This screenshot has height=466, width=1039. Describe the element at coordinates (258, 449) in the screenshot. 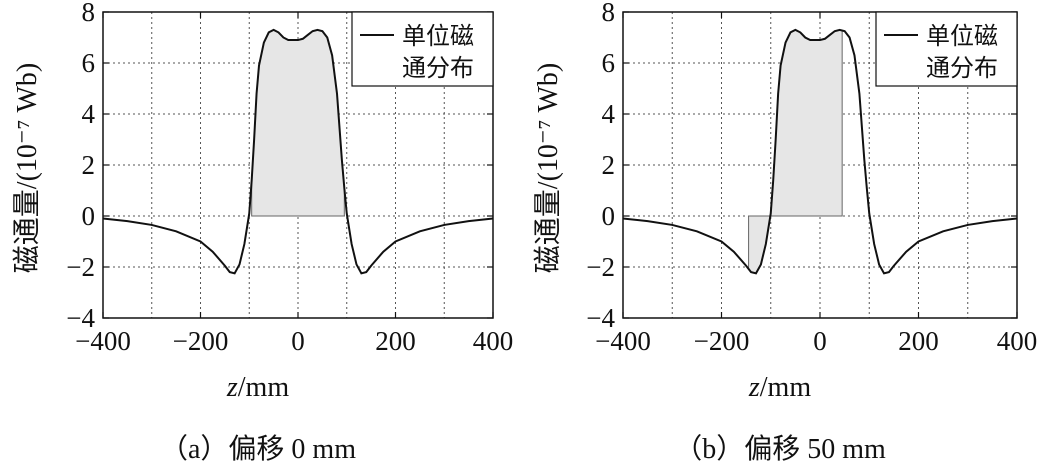

I see `panel-caption: （a）偏移 0 mm` at that location.